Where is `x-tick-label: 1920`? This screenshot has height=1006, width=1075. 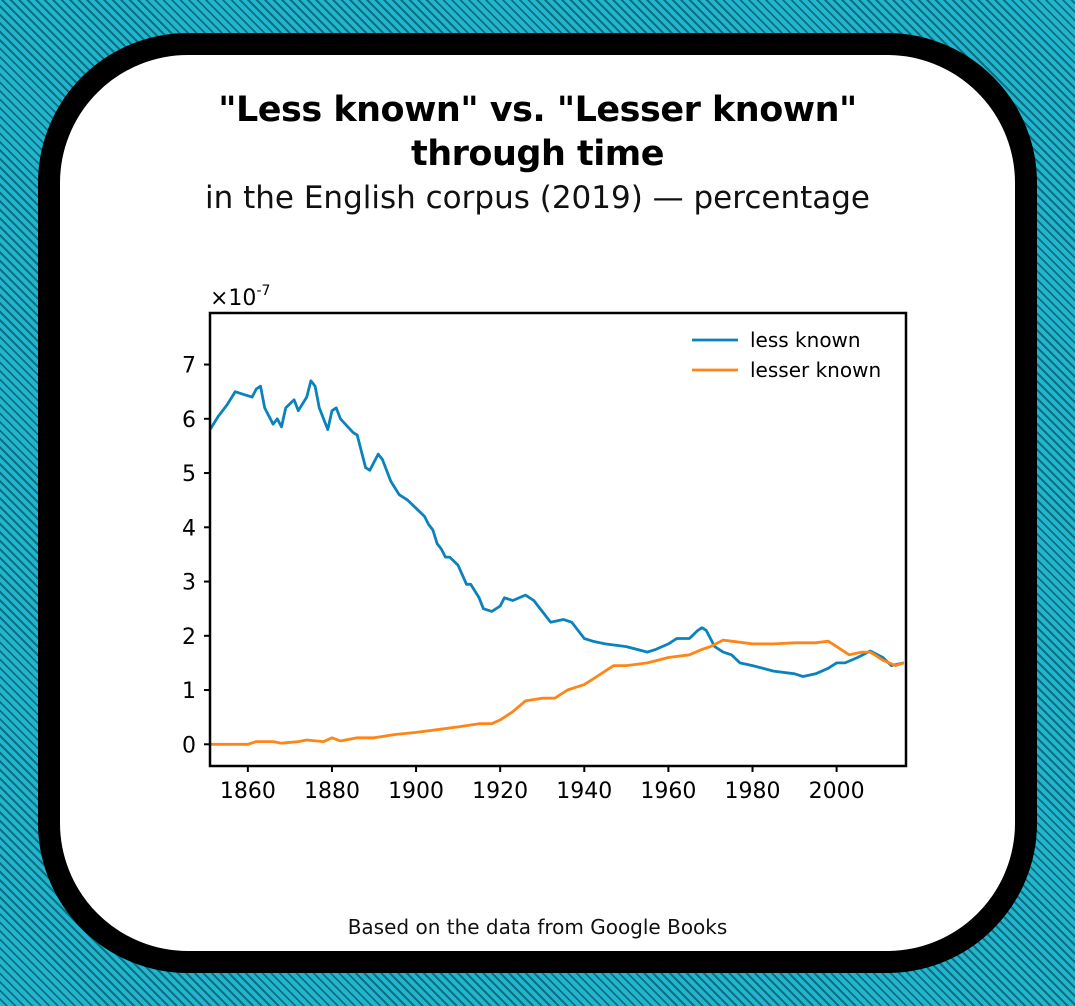 x-tick-label: 1920 is located at coordinates (500, 791).